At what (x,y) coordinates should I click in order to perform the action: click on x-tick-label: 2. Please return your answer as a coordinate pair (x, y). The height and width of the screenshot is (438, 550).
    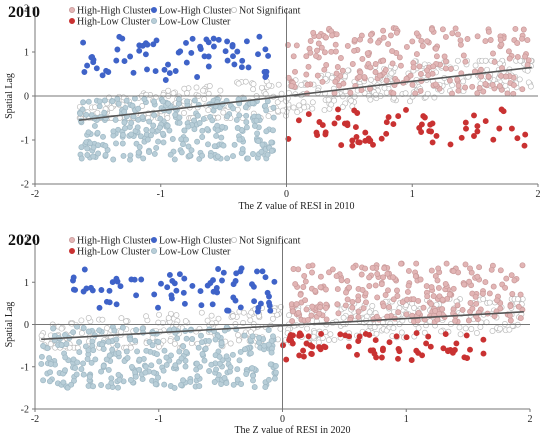
    Looking at the image, I should click on (530, 419).